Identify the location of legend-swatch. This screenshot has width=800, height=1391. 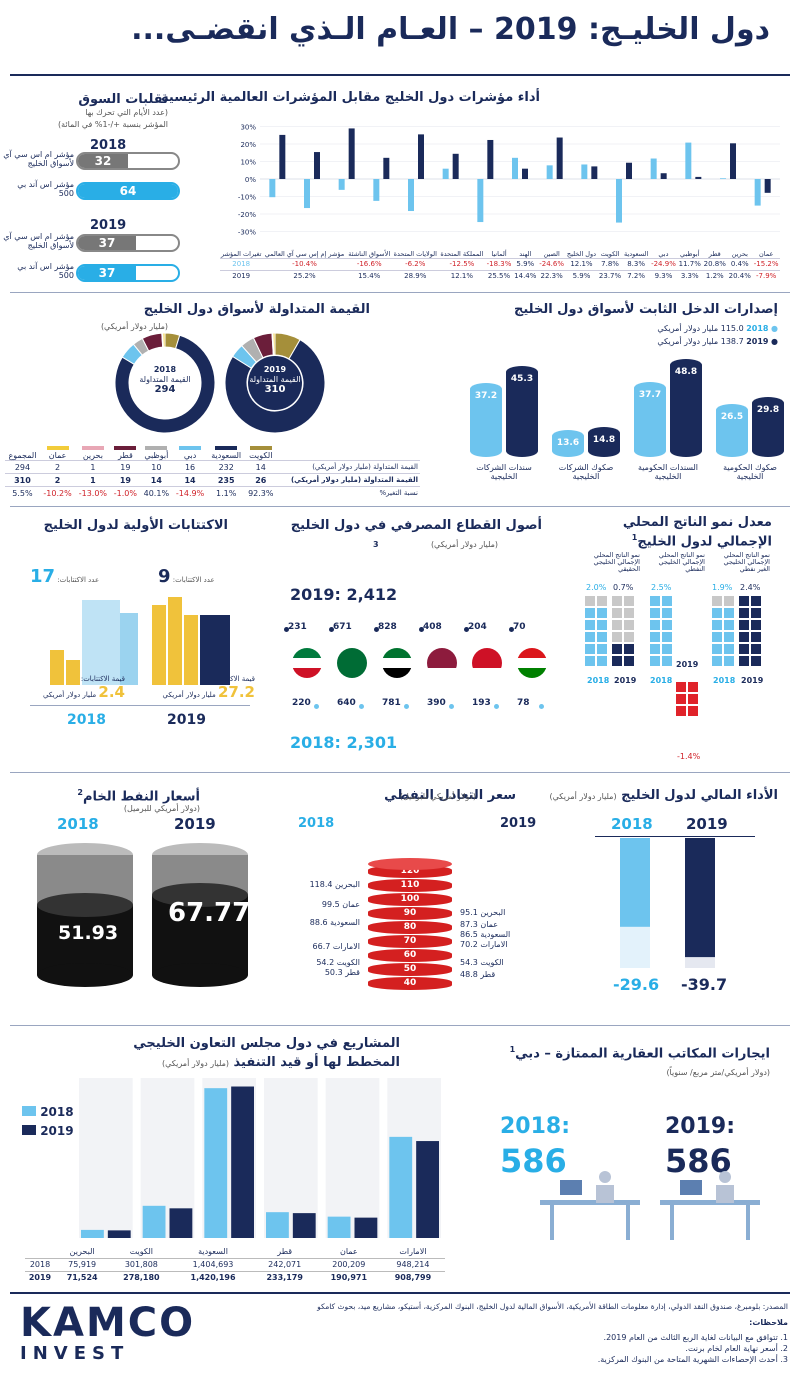
(226, 448).